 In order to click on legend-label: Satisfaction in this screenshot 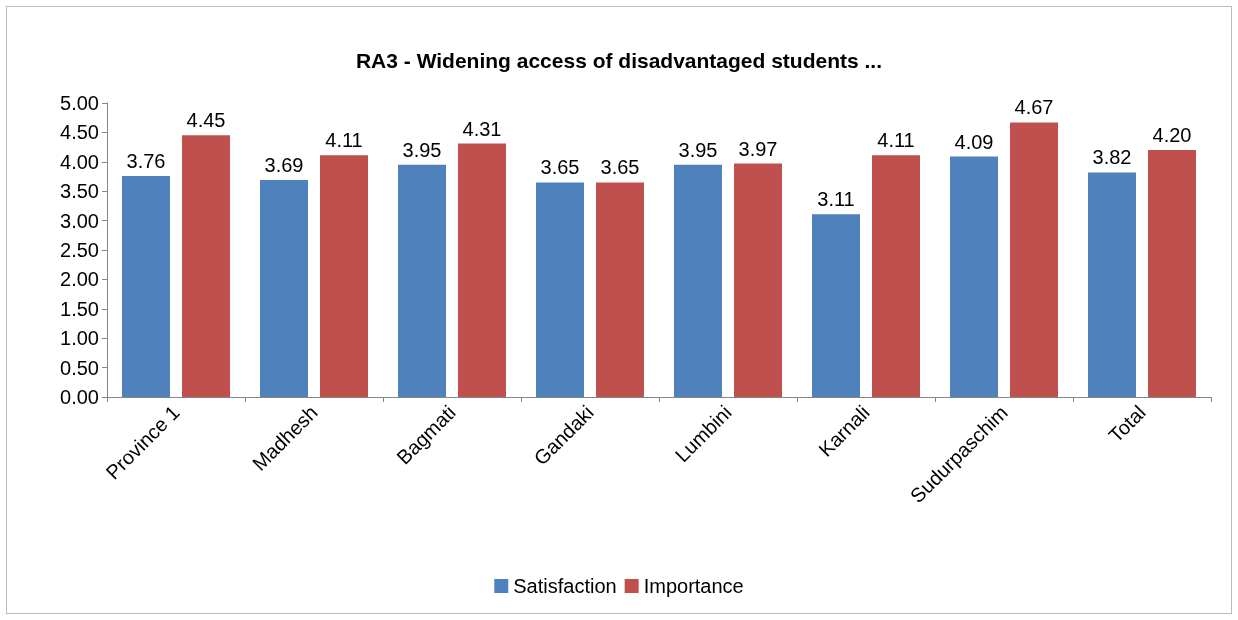, I will do `click(565, 586)`.